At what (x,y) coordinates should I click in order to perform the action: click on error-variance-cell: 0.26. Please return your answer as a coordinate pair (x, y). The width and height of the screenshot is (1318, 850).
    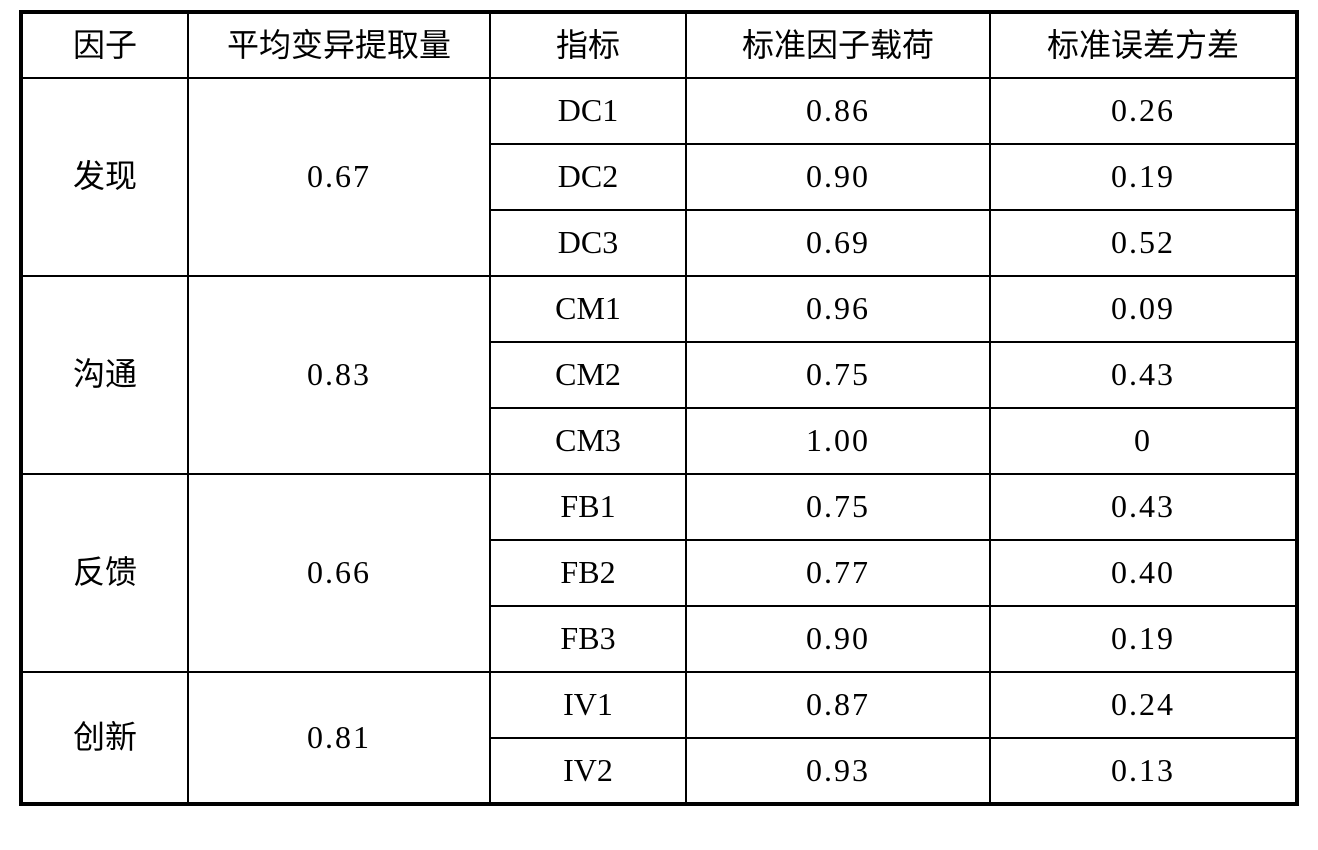
    Looking at the image, I should click on (1143, 111).